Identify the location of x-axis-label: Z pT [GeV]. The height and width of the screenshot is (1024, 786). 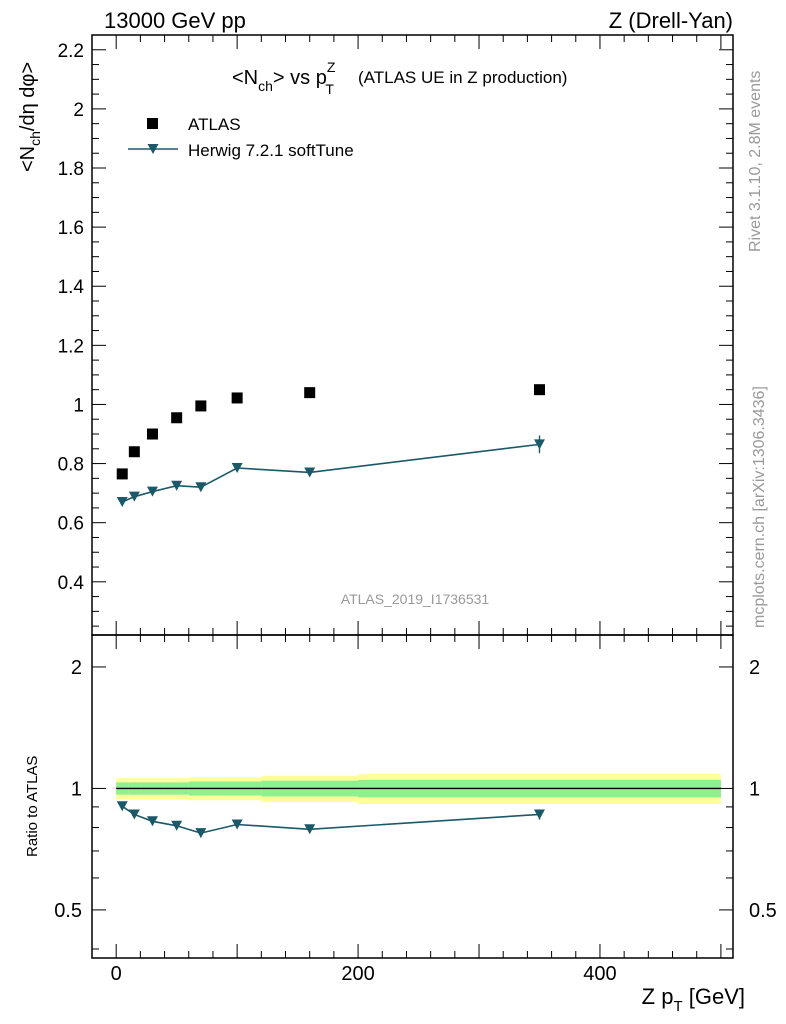
(693, 999).